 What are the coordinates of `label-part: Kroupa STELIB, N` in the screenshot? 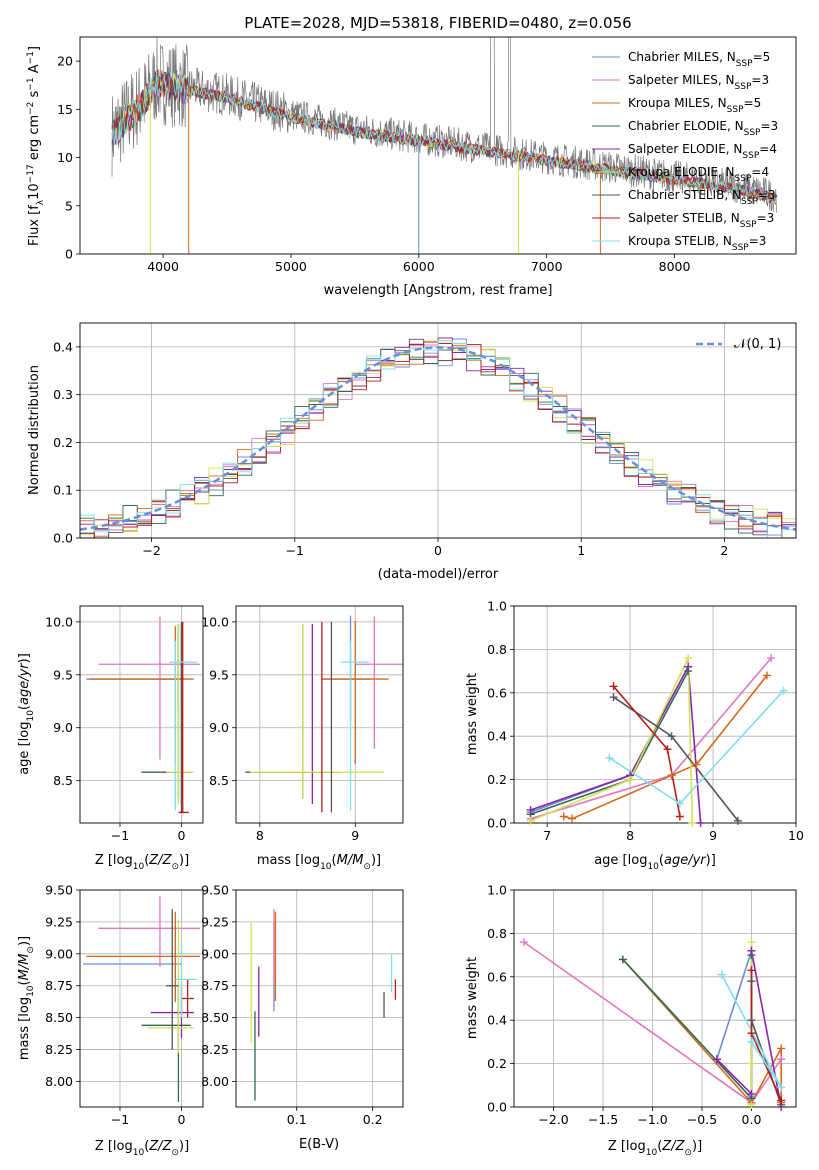 It's located at (680, 241).